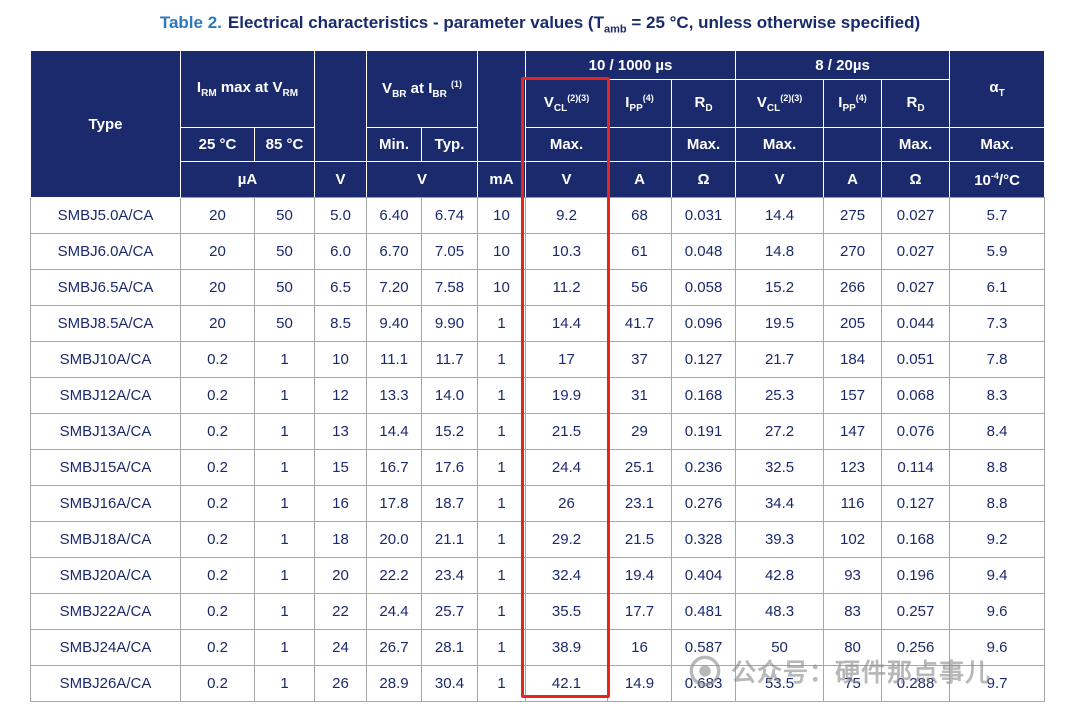 This screenshot has width=1080, height=721. What do you see at coordinates (341, 216) in the screenshot?
I see `value-cell: 5.0` at bounding box center [341, 216].